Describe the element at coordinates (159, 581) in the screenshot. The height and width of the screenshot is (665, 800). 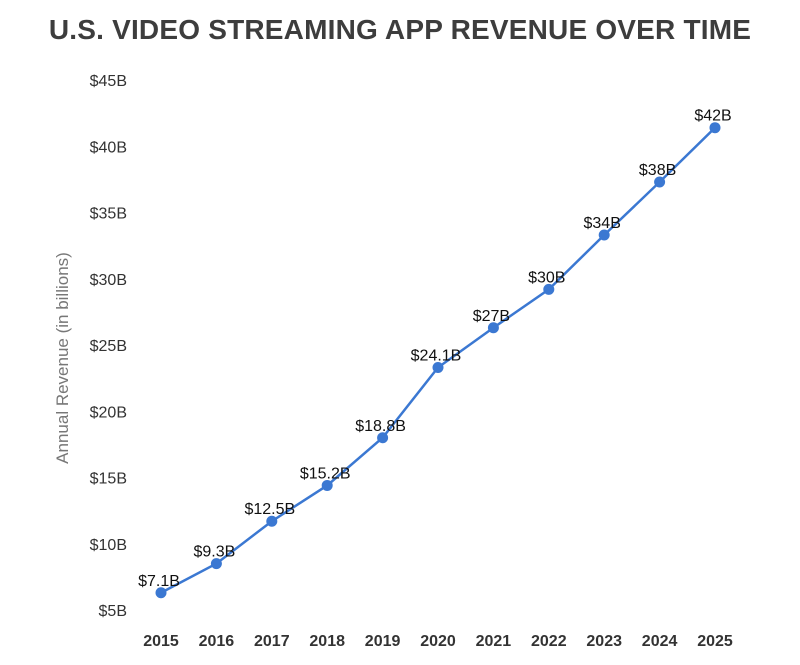
I see `data-label: $7.1B` at that location.